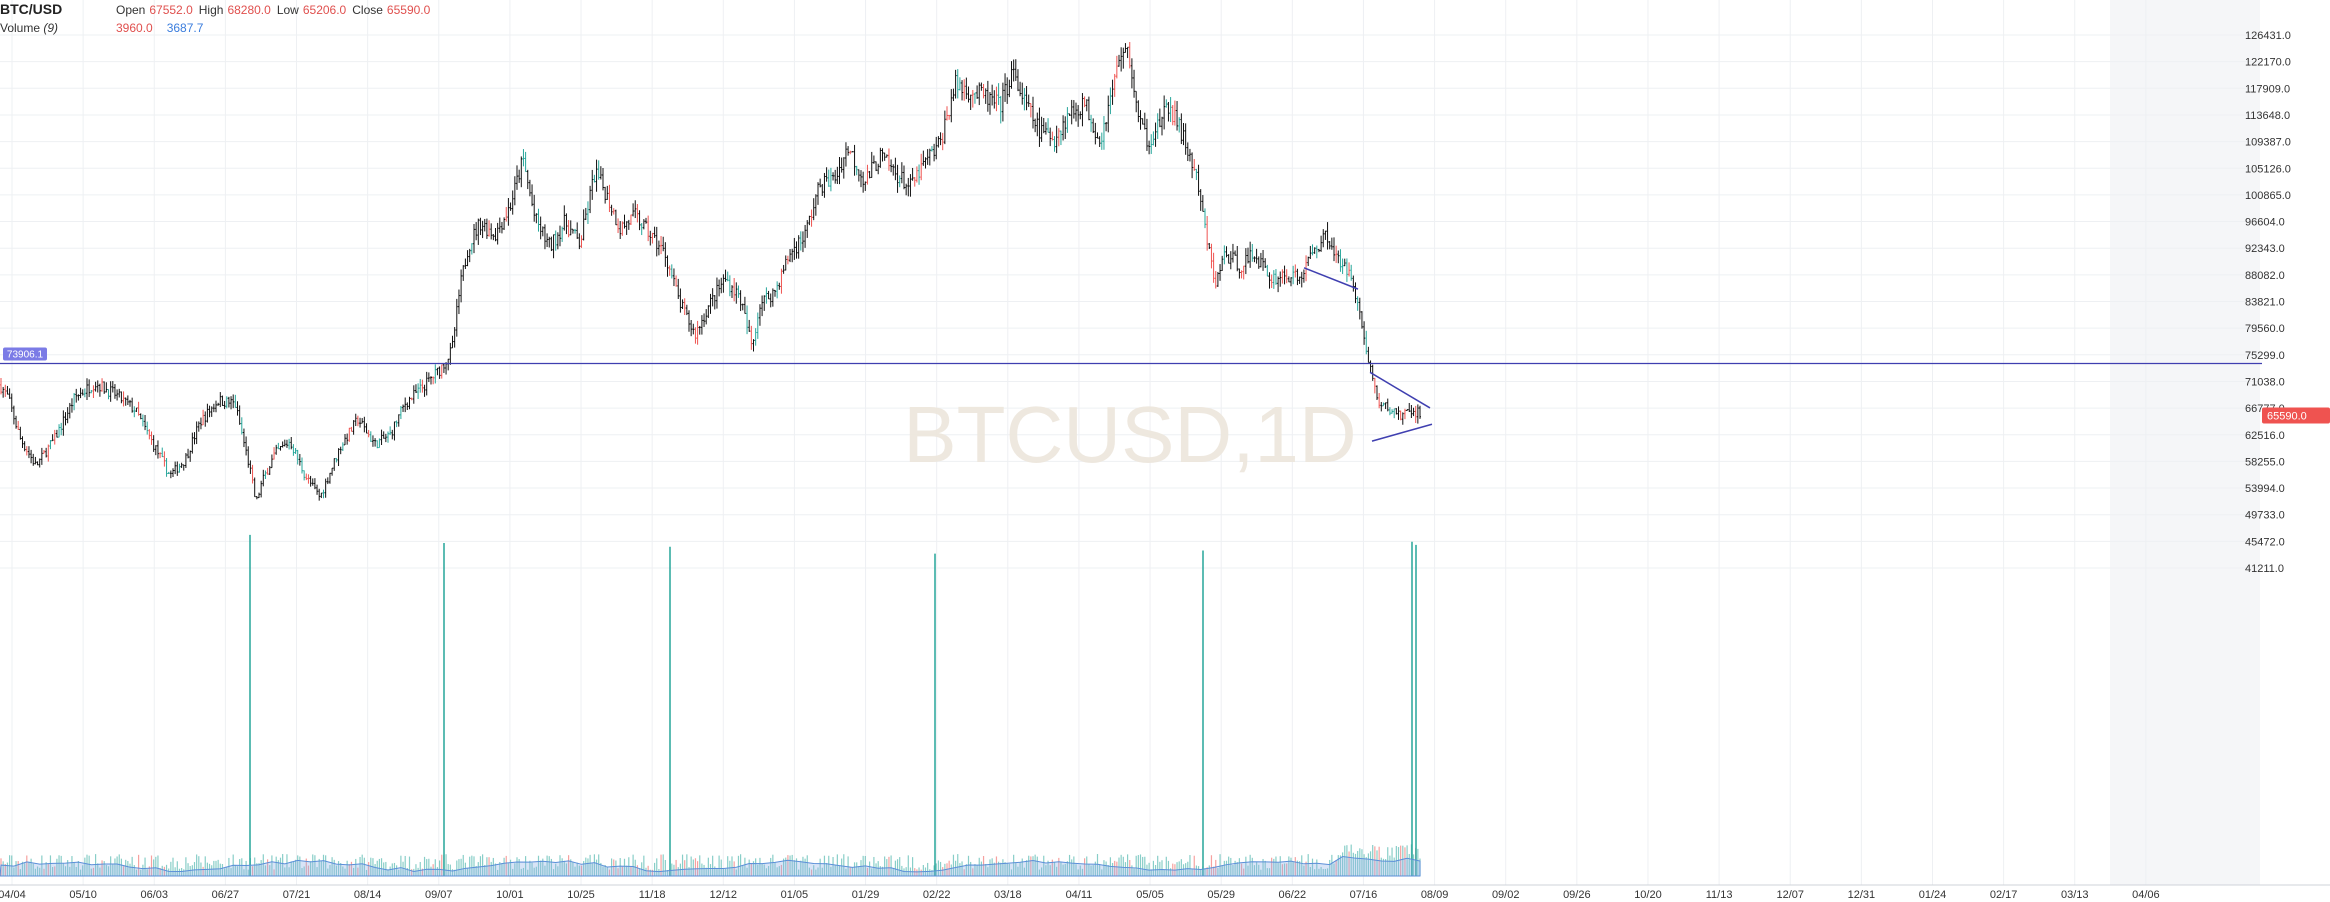 The width and height of the screenshot is (2330, 902). I want to click on open-value: 67552.0, so click(171, 10).